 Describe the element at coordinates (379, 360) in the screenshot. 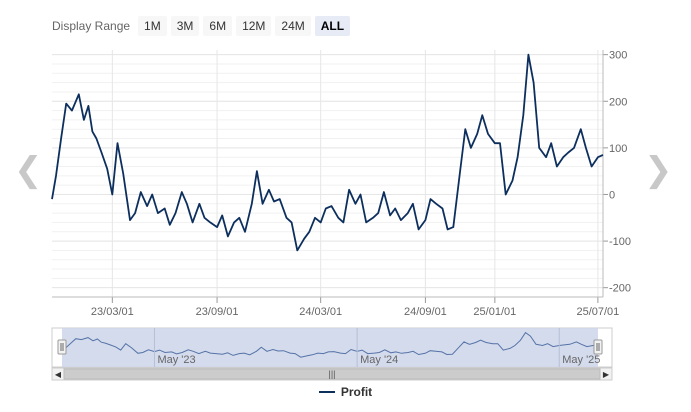

I see `navigator-label: May '24` at that location.